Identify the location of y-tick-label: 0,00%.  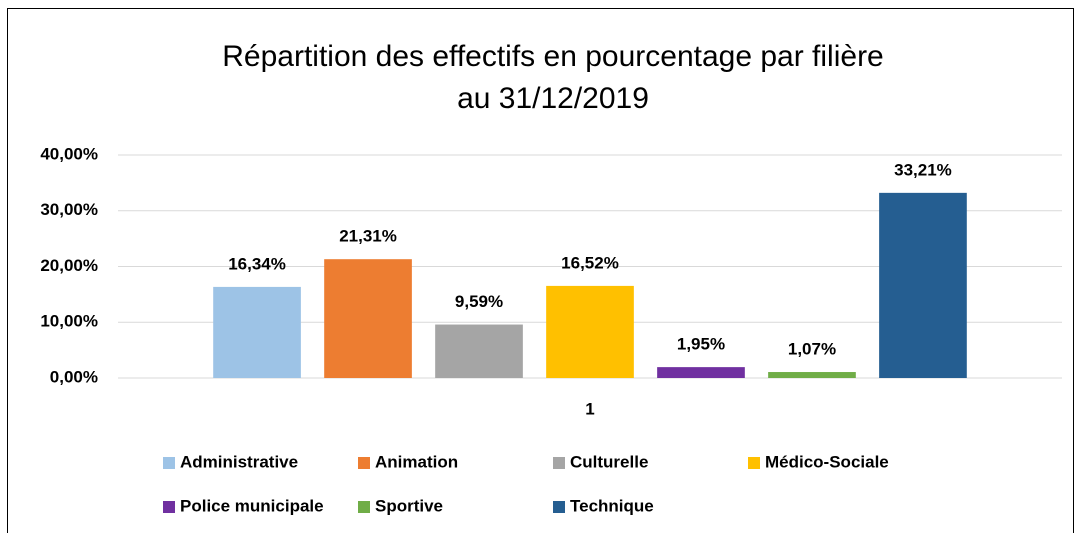
(74, 376).